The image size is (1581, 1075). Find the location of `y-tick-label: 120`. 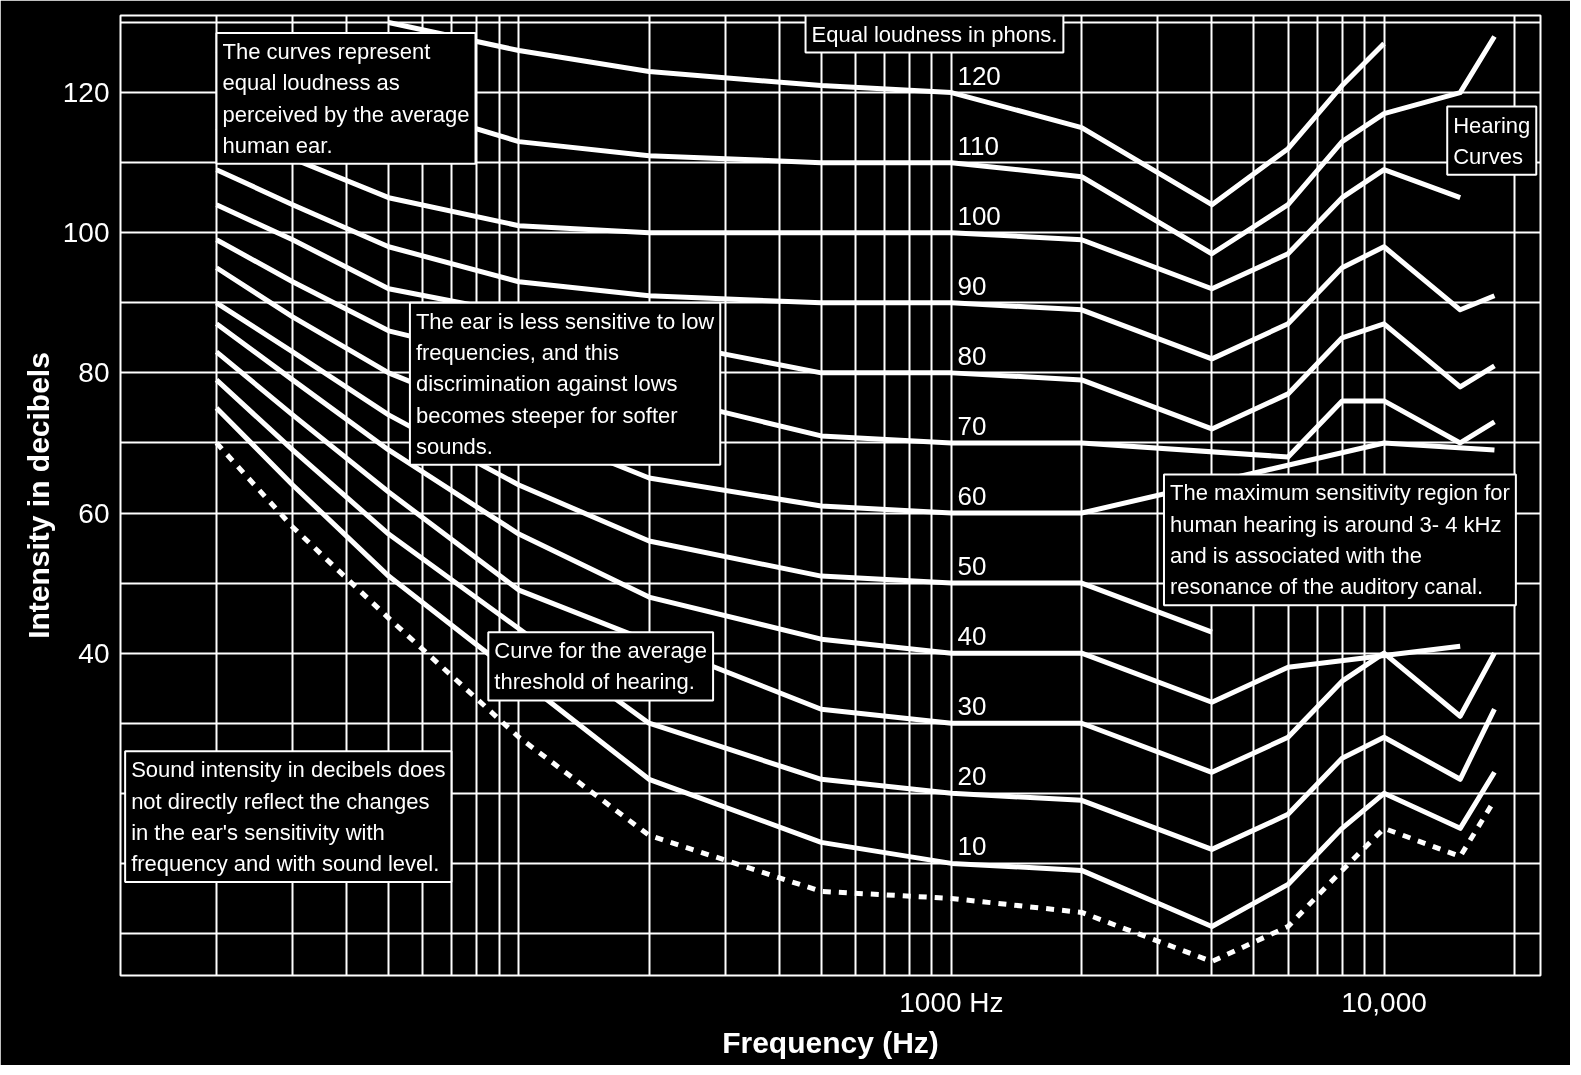

y-tick-label: 120 is located at coordinates (86, 93).